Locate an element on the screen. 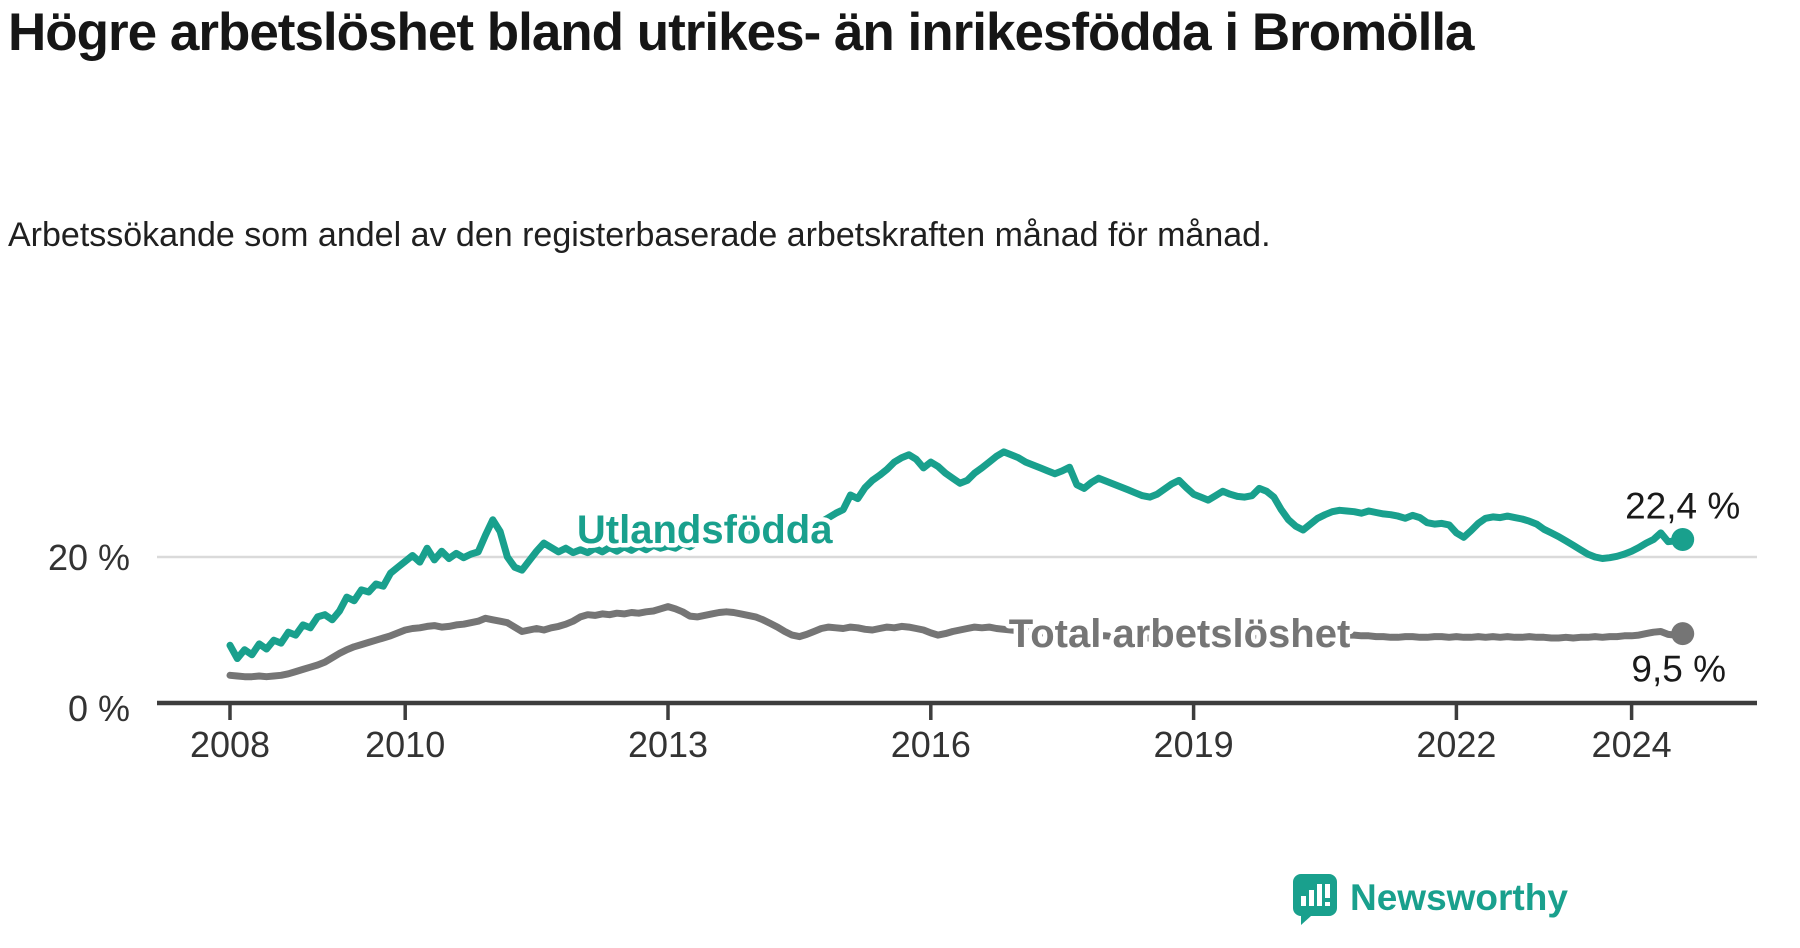 This screenshot has width=1800, height=948. series-line-total is located at coordinates (956, 642).